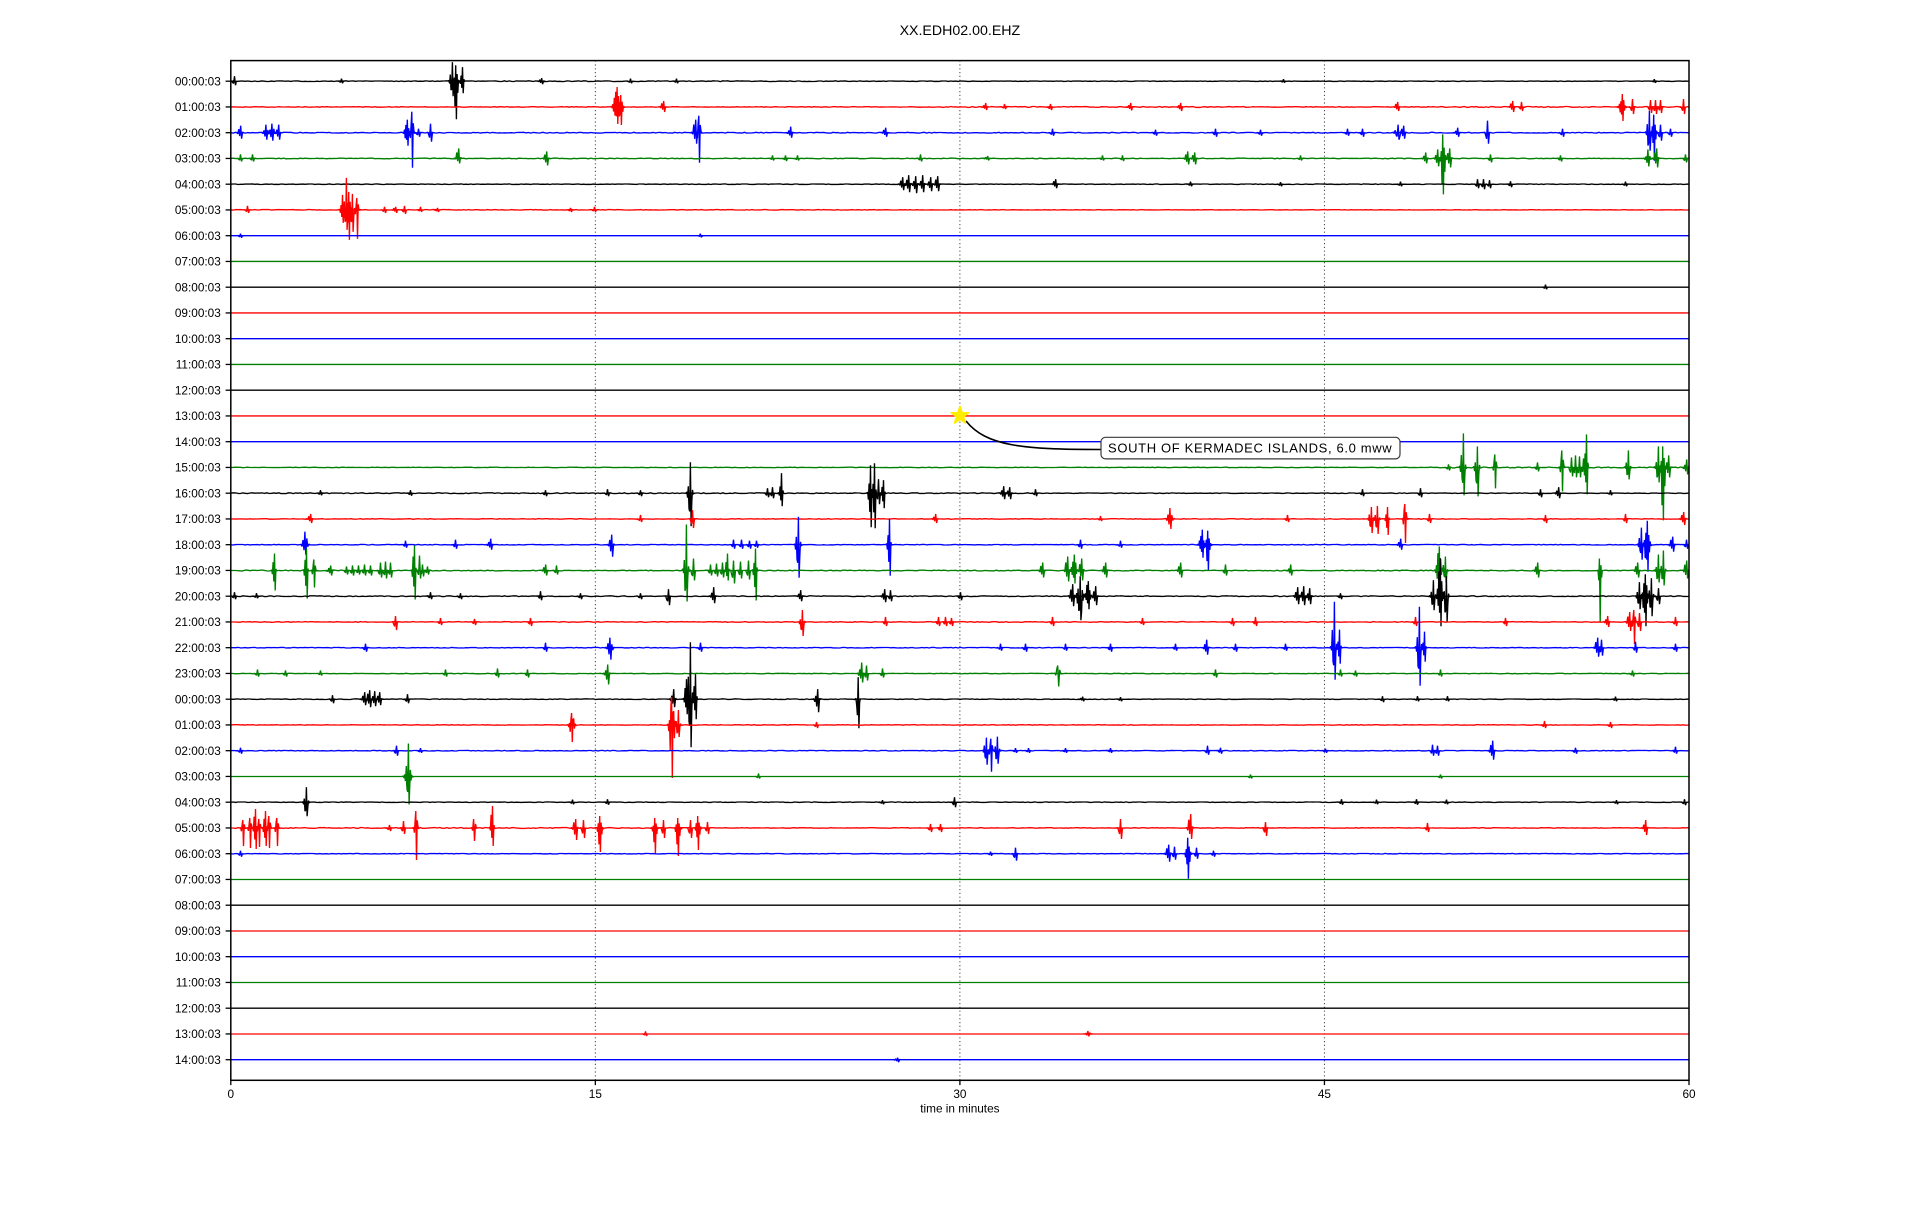  What do you see at coordinates (596, 1094) in the screenshot?
I see `svg-text: 15` at bounding box center [596, 1094].